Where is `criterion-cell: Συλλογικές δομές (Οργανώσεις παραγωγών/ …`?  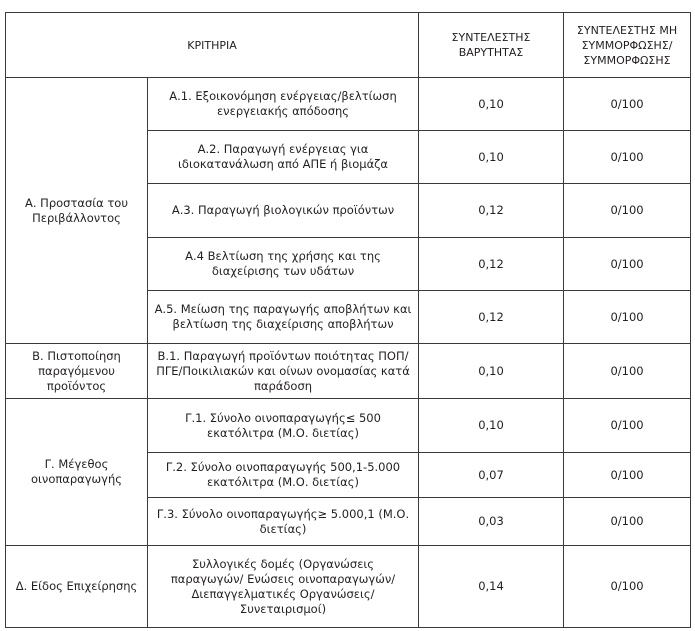 criterion-cell: Συλλογικές δομές (Οργανώσεις παραγωγών/ … is located at coordinates (283, 586).